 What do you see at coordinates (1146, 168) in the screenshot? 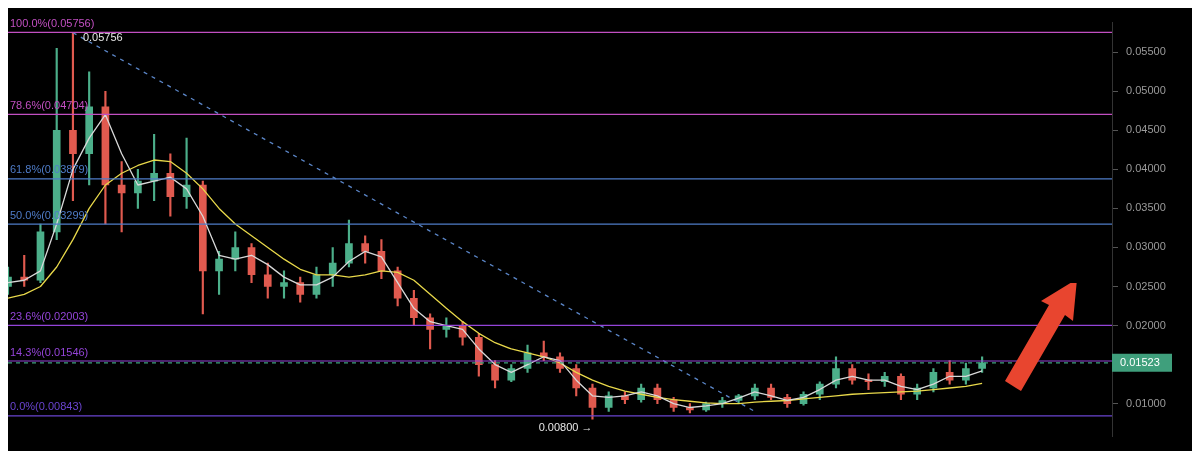
I see `y-tick-label: 0.04000` at bounding box center [1146, 168].